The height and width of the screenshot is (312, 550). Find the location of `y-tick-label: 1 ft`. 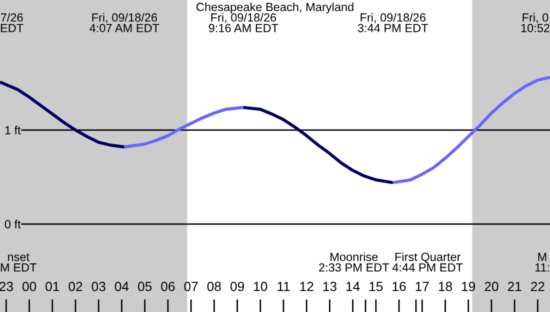

y-tick-label: 1 ft is located at coordinates (13, 130).